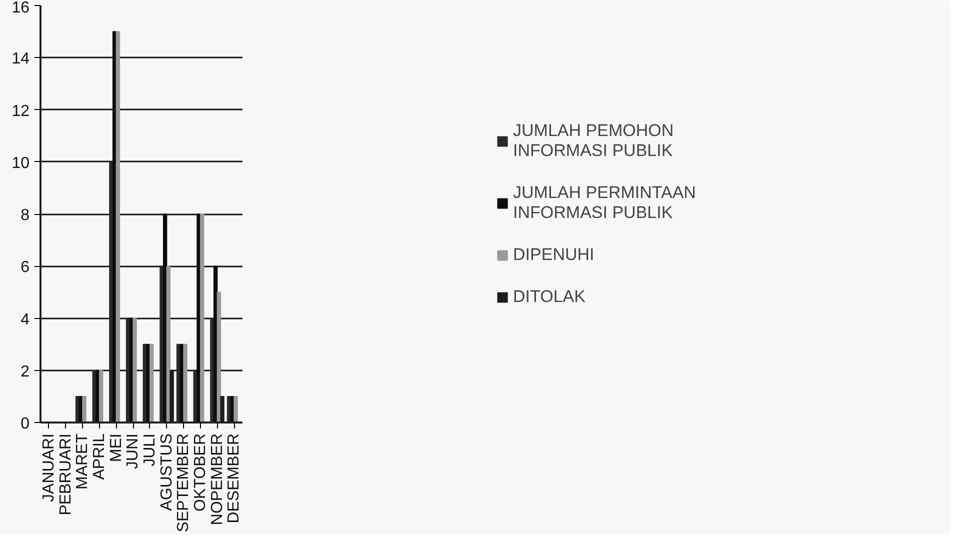 Image resolution: width=959 pixels, height=542 pixels. What do you see at coordinates (167, 472) in the screenshot?
I see `x-tick-label: AGUSTUS` at bounding box center [167, 472].